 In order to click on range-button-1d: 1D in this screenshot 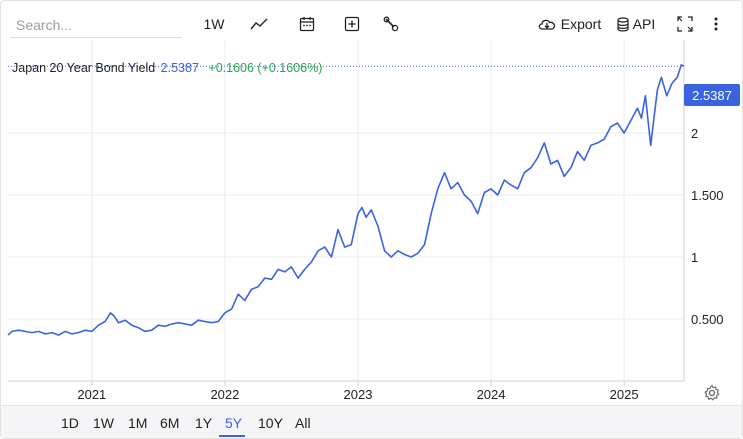, I will do `click(70, 423)`.